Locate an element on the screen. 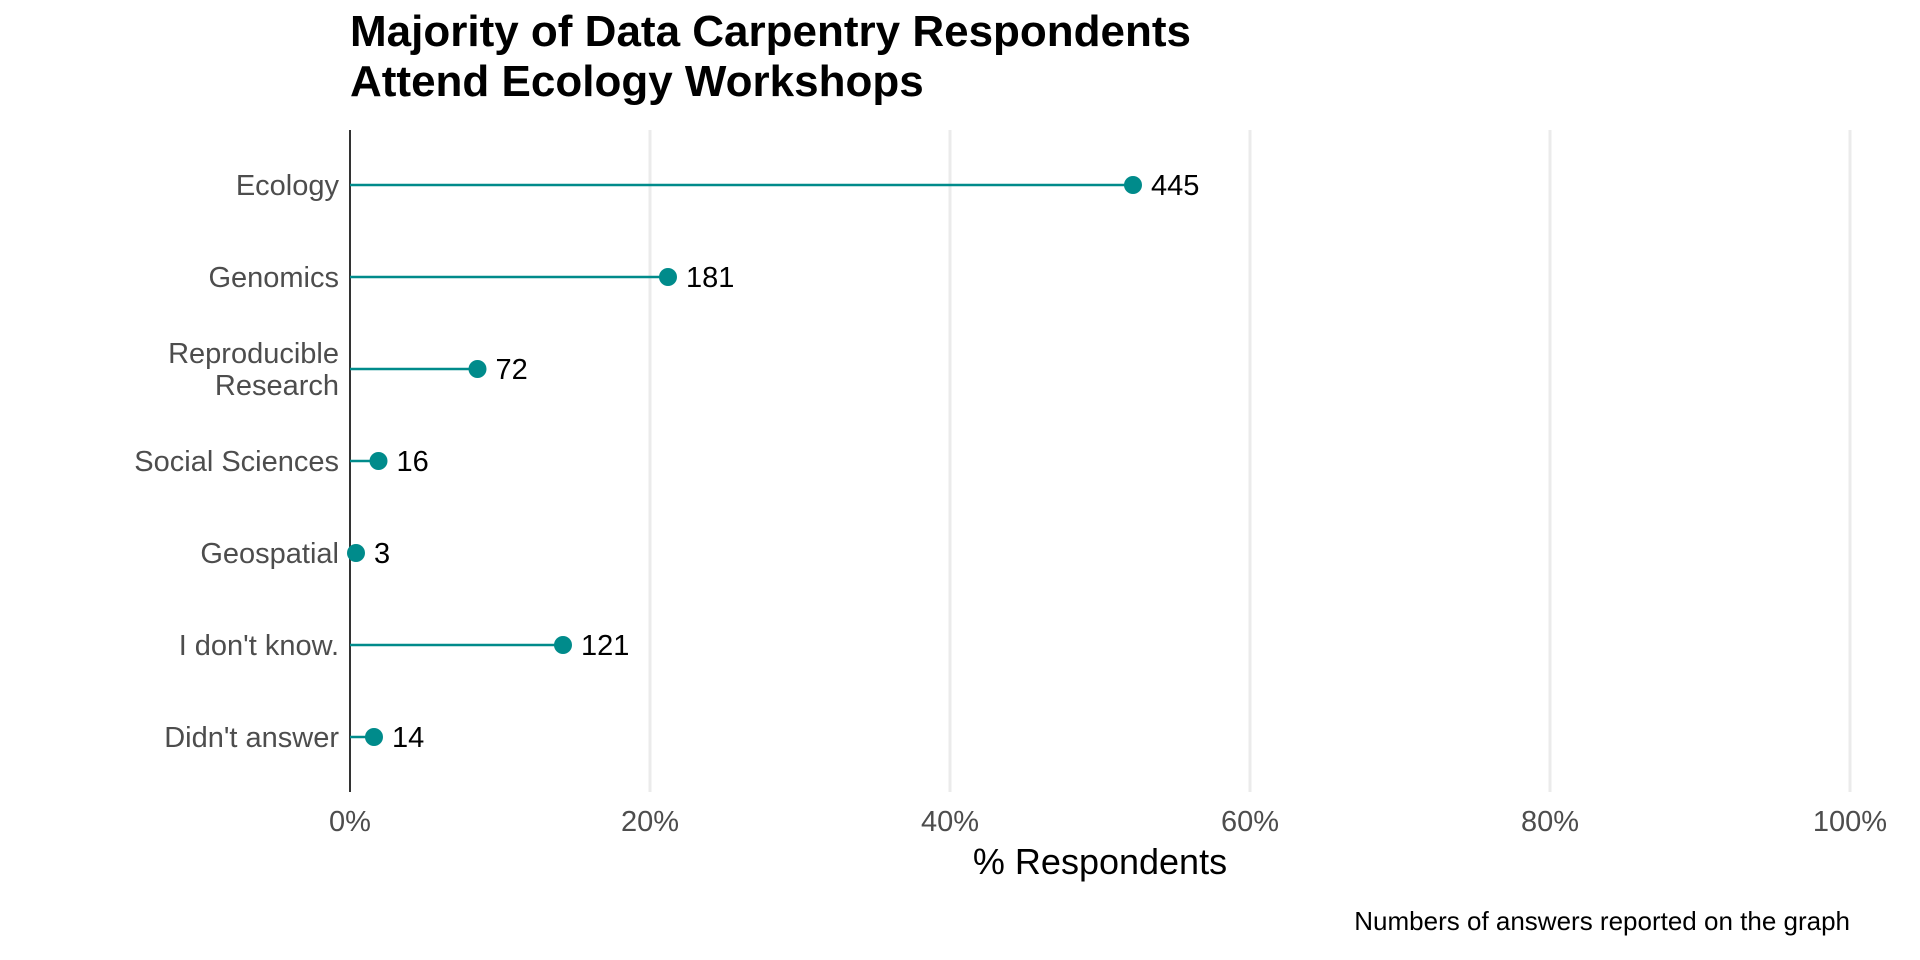 The height and width of the screenshot is (960, 1920). x-axis-label: % Respondents is located at coordinates (1100, 861).